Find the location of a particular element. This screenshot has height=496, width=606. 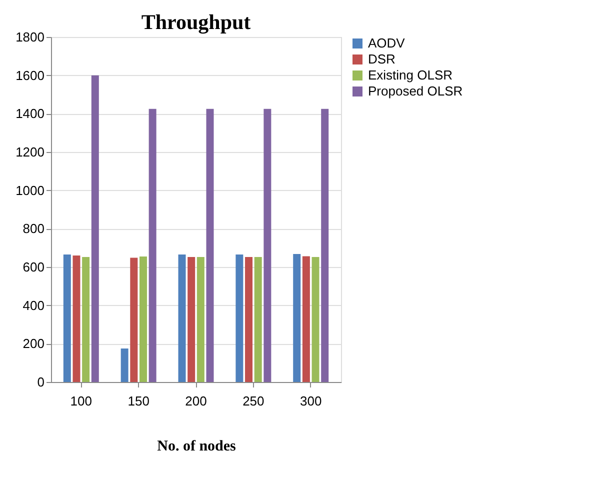

chart-title: Throughput is located at coordinates (196, 22).